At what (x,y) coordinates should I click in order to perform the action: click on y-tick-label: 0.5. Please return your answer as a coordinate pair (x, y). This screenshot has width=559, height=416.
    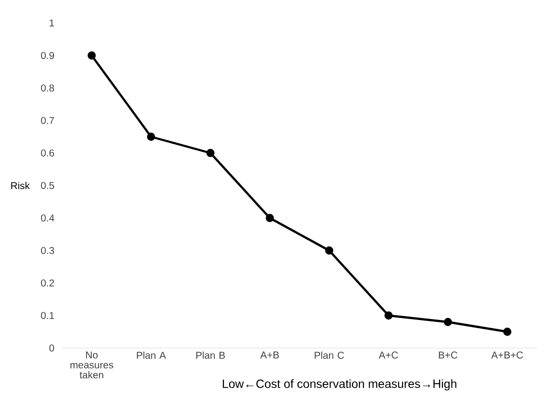
    Looking at the image, I should click on (47, 186).